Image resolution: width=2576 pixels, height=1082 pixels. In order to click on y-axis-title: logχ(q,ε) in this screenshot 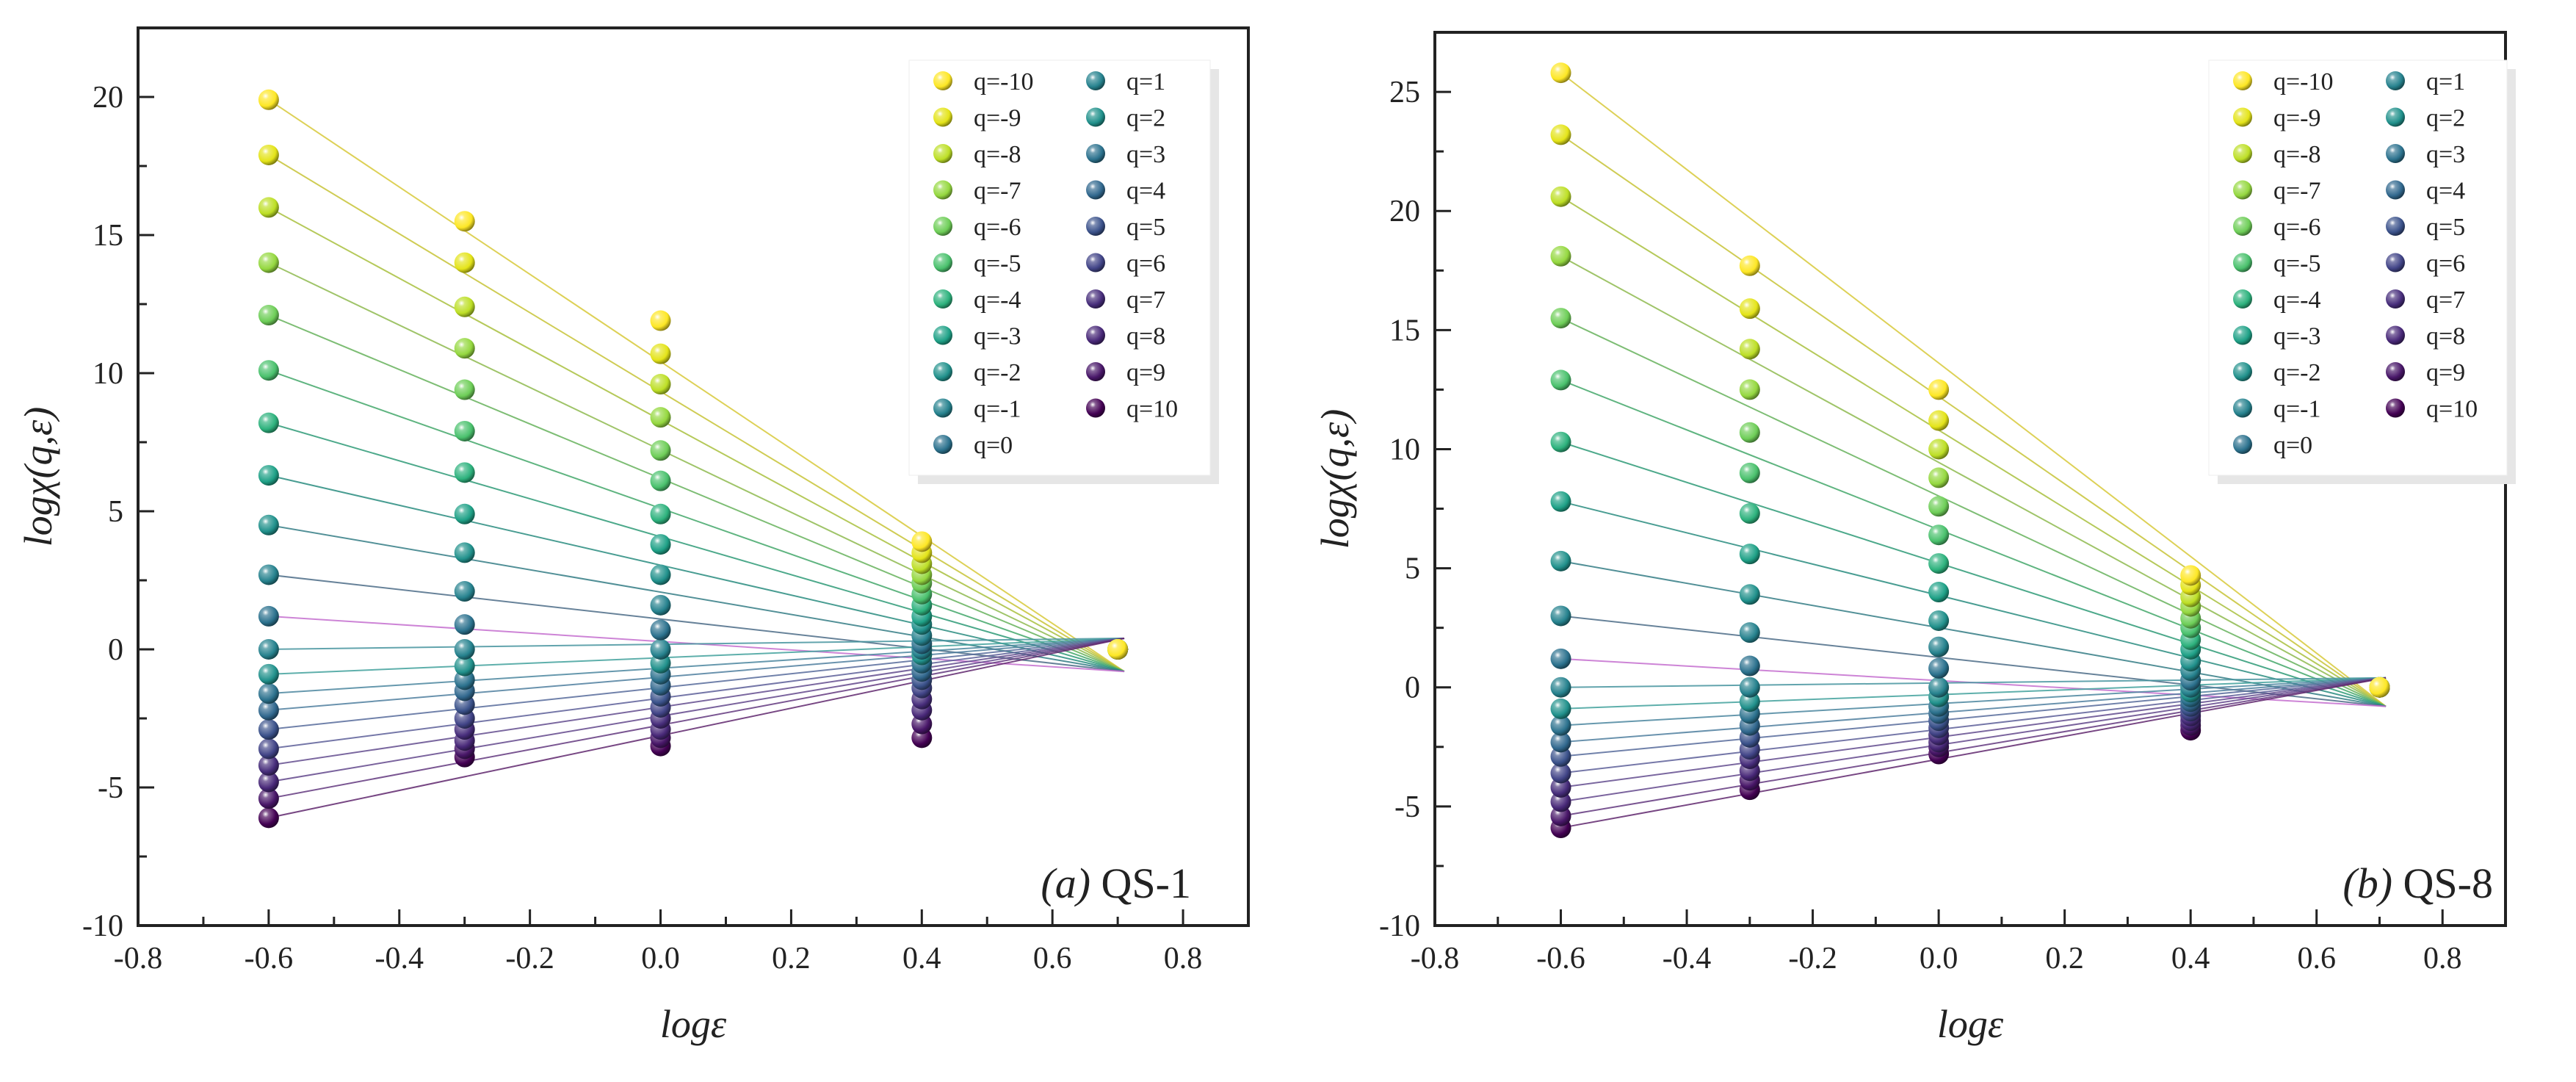, I will do `click(1335, 479)`.